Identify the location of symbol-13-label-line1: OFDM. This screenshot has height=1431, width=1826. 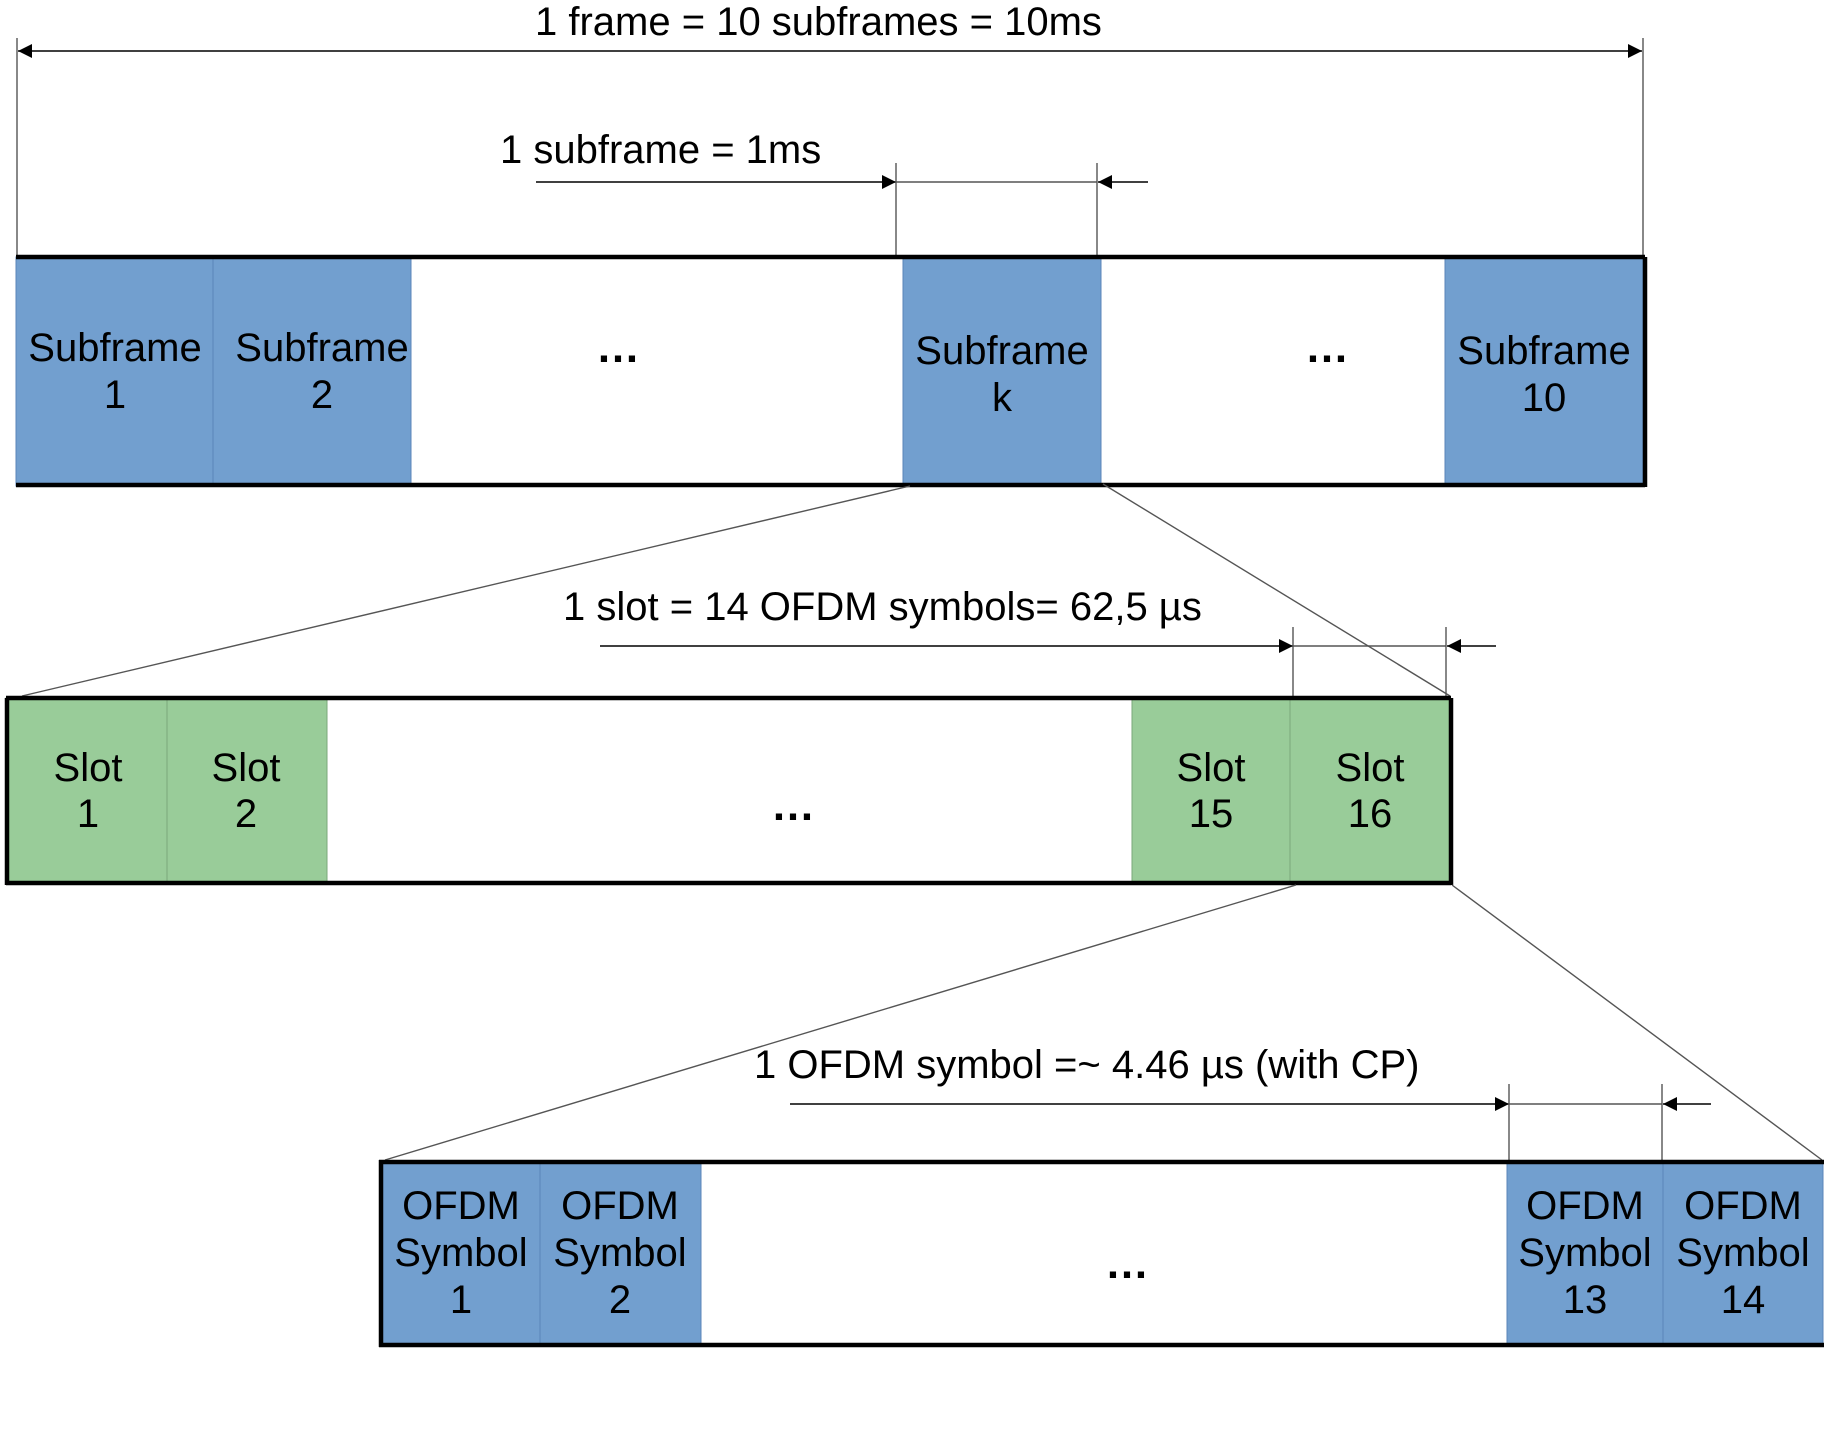
(1585, 1206).